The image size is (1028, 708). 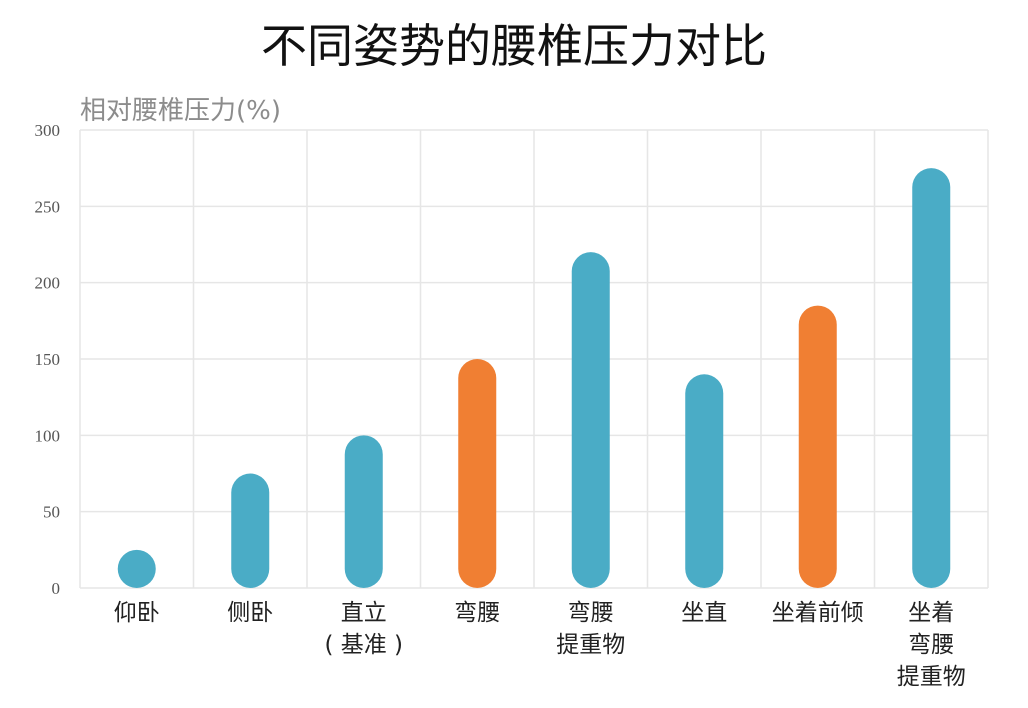 What do you see at coordinates (818, 613) in the screenshot?
I see `category-label: 坐着前倾` at bounding box center [818, 613].